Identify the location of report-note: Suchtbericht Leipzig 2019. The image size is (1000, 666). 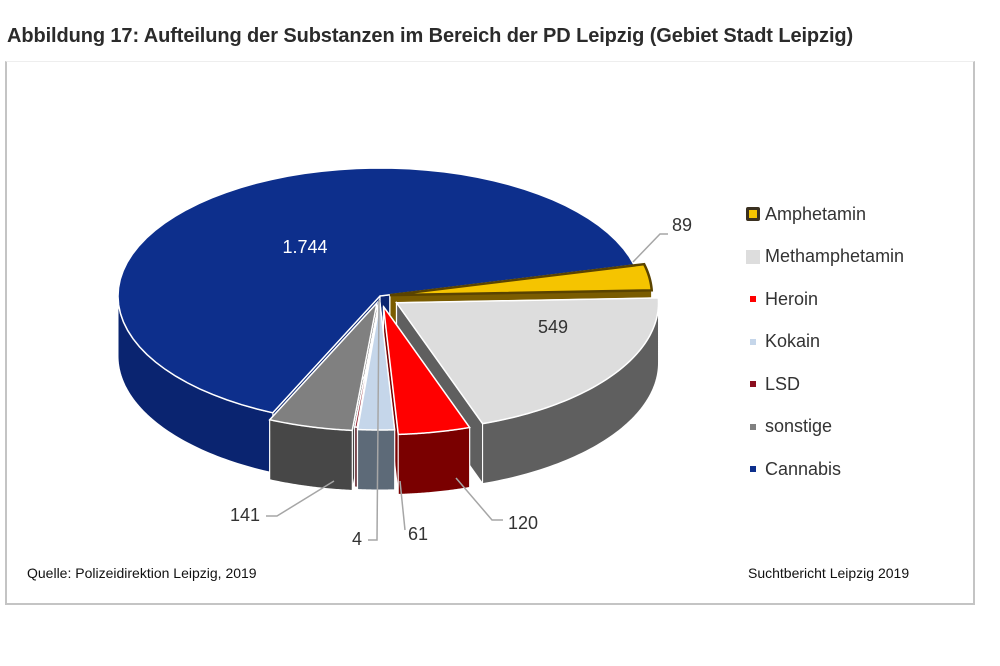
(829, 573).